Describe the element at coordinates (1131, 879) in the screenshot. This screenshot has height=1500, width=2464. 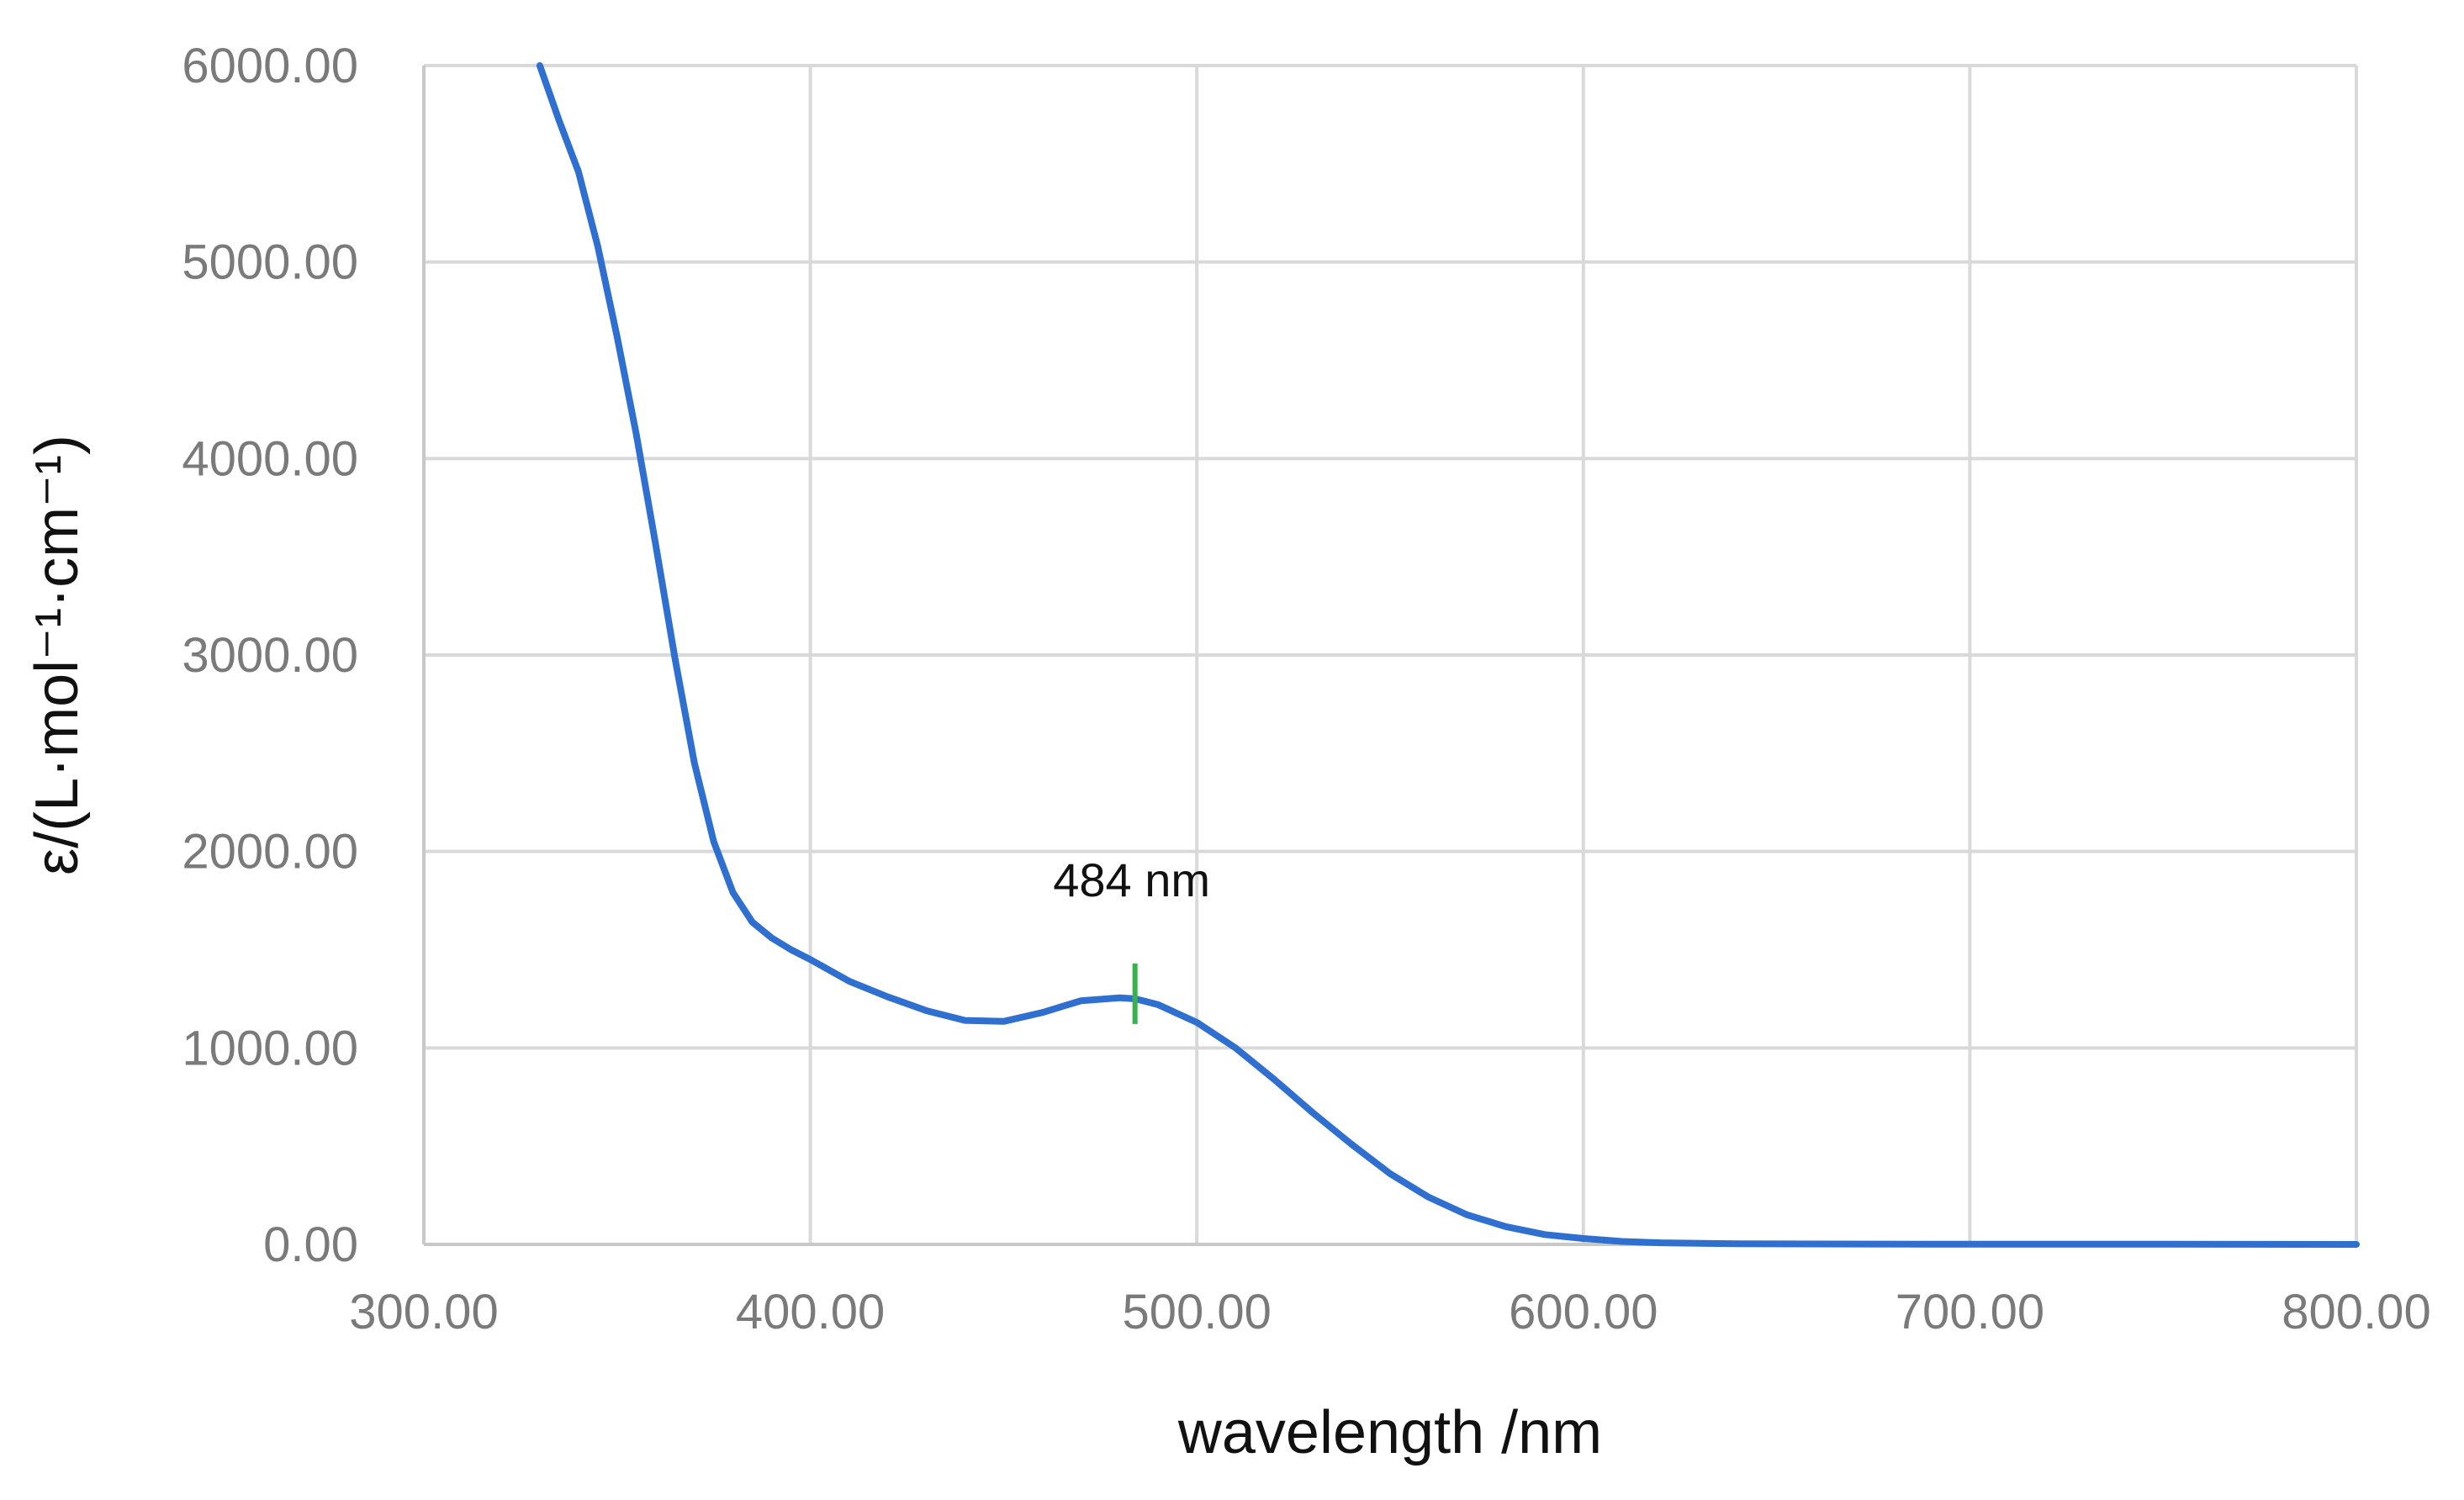
I see `peak-annotation-label: 484 nm` at that location.